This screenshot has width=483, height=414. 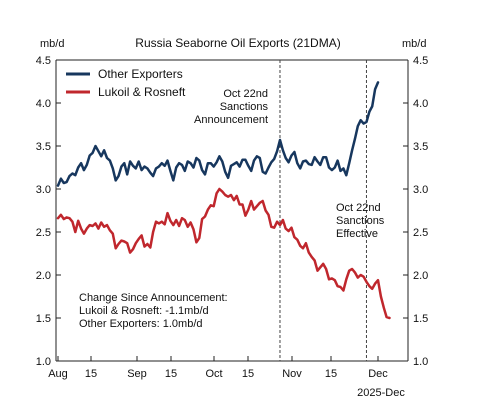 What do you see at coordinates (357, 234) in the screenshot?
I see `effective-label-line-3: Effective` at bounding box center [357, 234].